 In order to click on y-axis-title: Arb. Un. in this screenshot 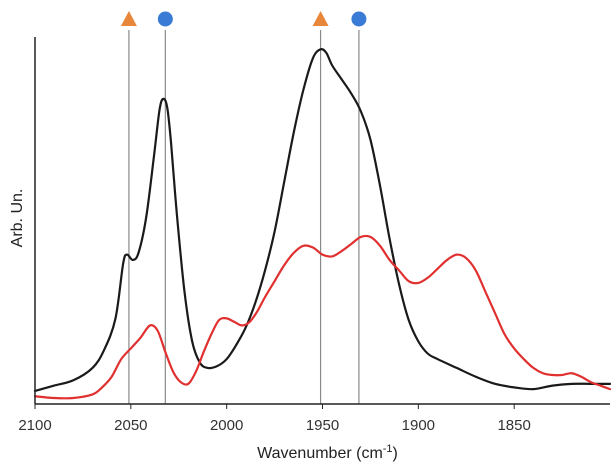, I will do `click(17, 218)`.